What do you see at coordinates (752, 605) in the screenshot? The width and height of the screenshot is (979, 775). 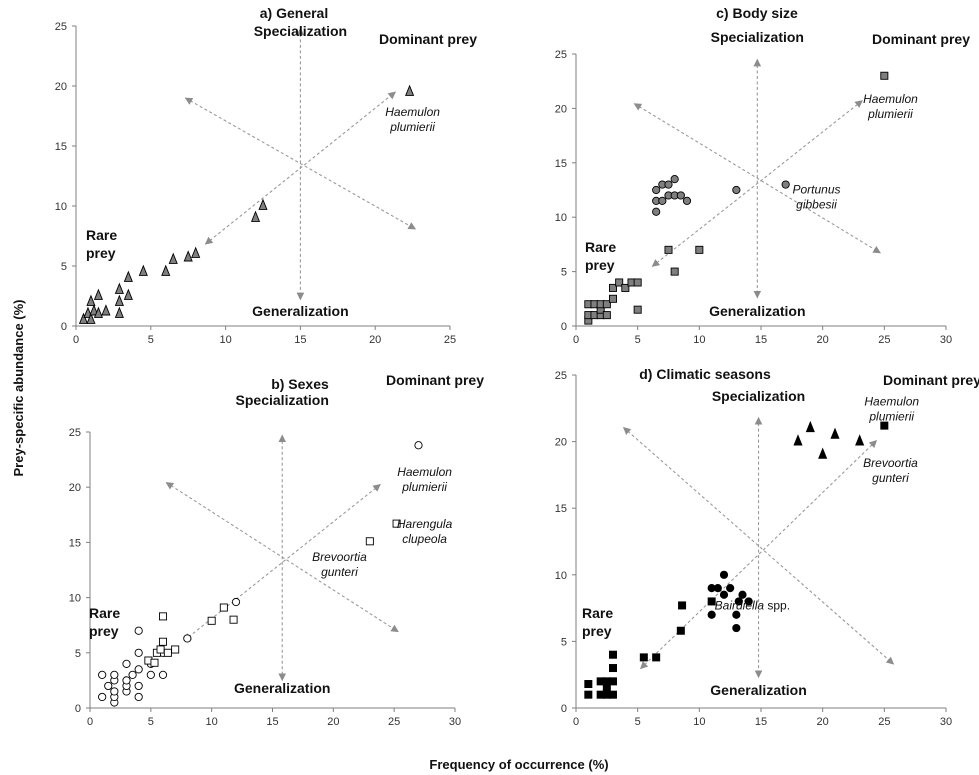 I see `species-annotation: Bairdiella spp.` at bounding box center [752, 605].